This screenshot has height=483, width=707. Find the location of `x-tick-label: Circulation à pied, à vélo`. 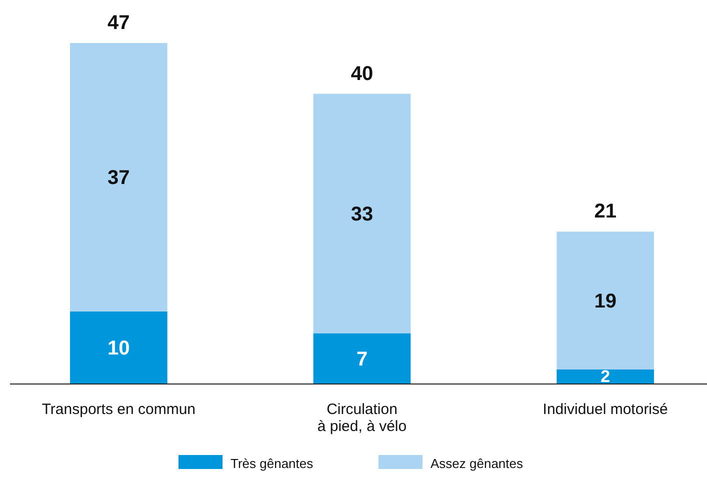

x-tick-label: Circulation à pied, à vélo is located at coordinates (362, 418).